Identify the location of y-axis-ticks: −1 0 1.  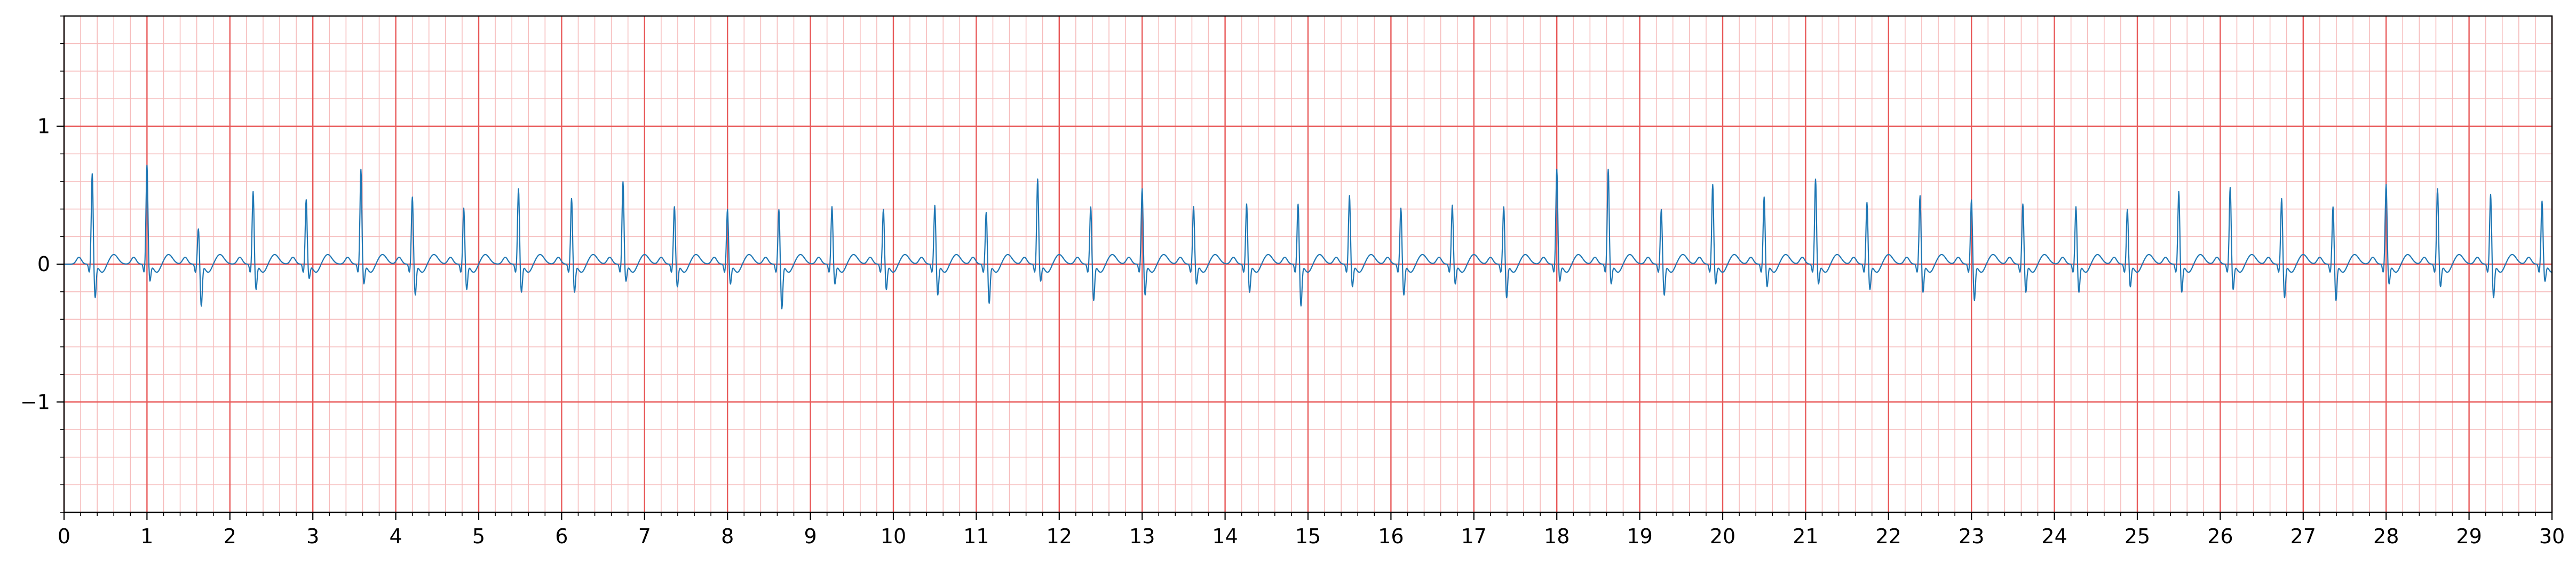
(42, 264).